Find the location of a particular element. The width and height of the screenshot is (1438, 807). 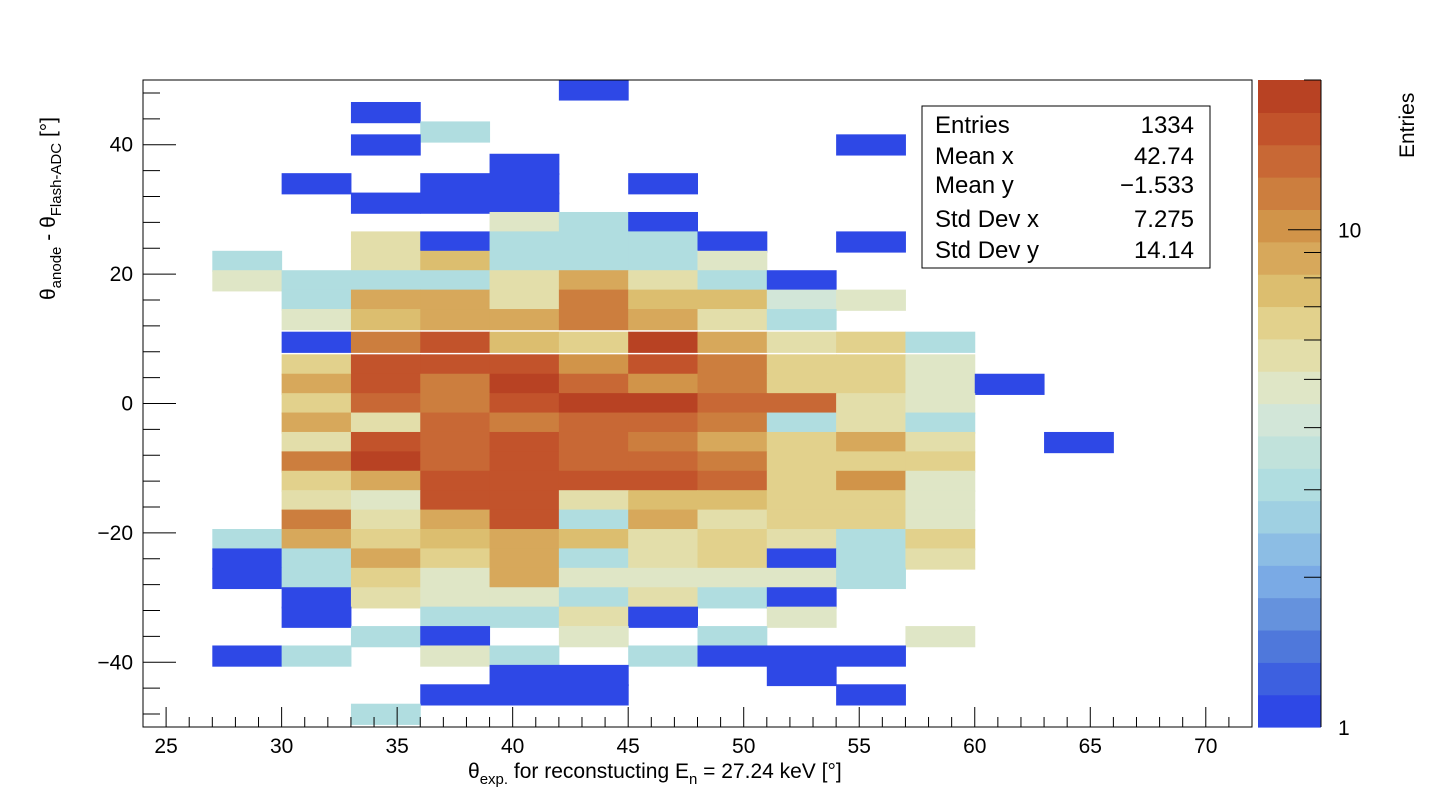

stats-label: Std Dev y is located at coordinates (987, 250).